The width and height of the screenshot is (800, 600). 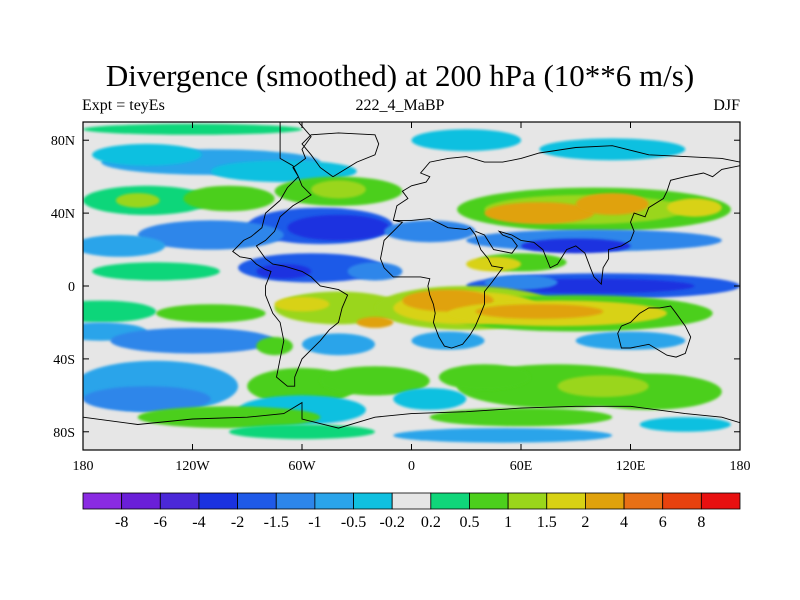 What do you see at coordinates (508, 522) in the screenshot?
I see `colorbar-label: 1` at bounding box center [508, 522].